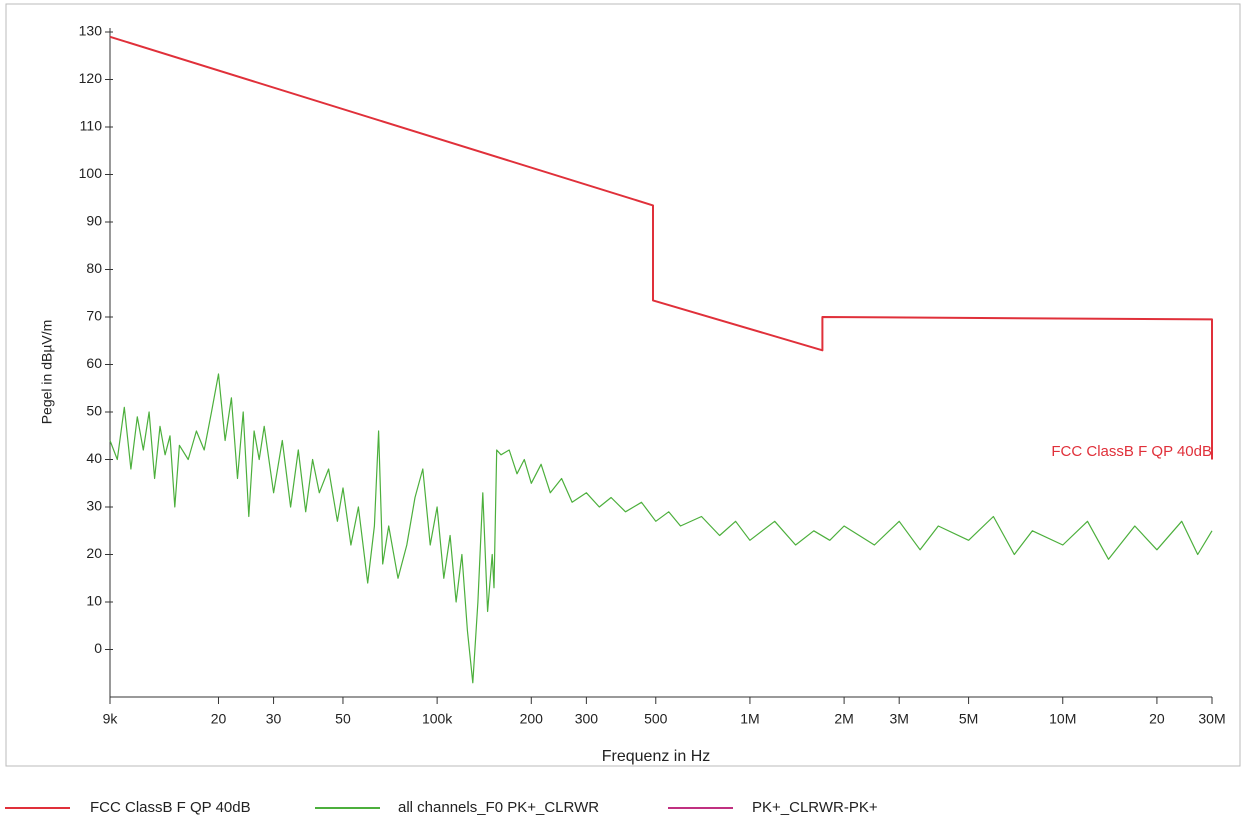 The image size is (1244, 822). Describe the element at coordinates (587, 719) in the screenshot. I see `x-tick-label: 300` at that location.